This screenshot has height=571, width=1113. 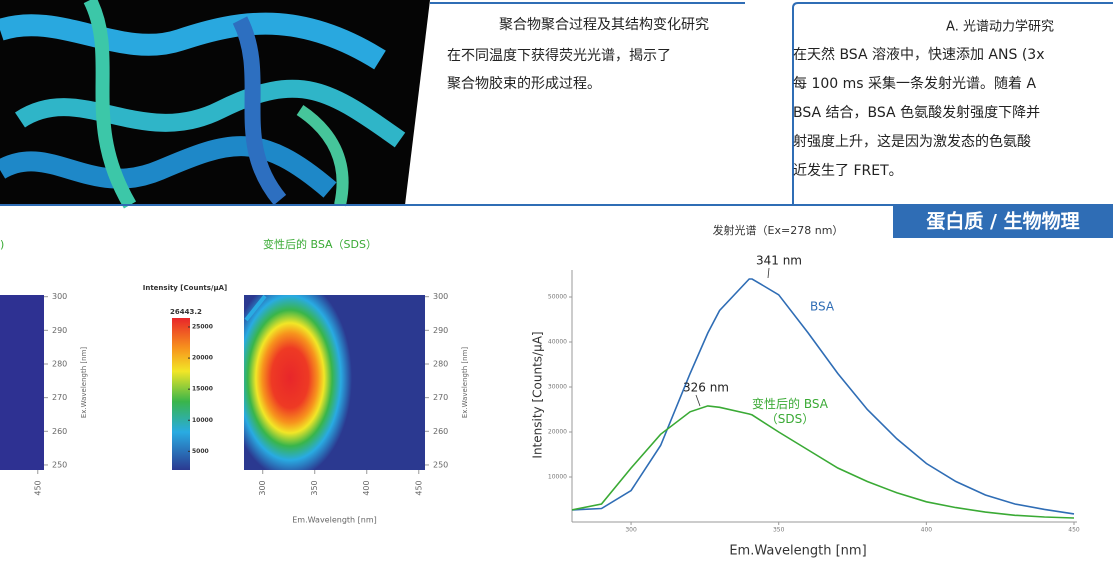 What do you see at coordinates (320, 244) in the screenshot?
I see `chart-title: 变性后的 BSA（SDS）` at bounding box center [320, 244].